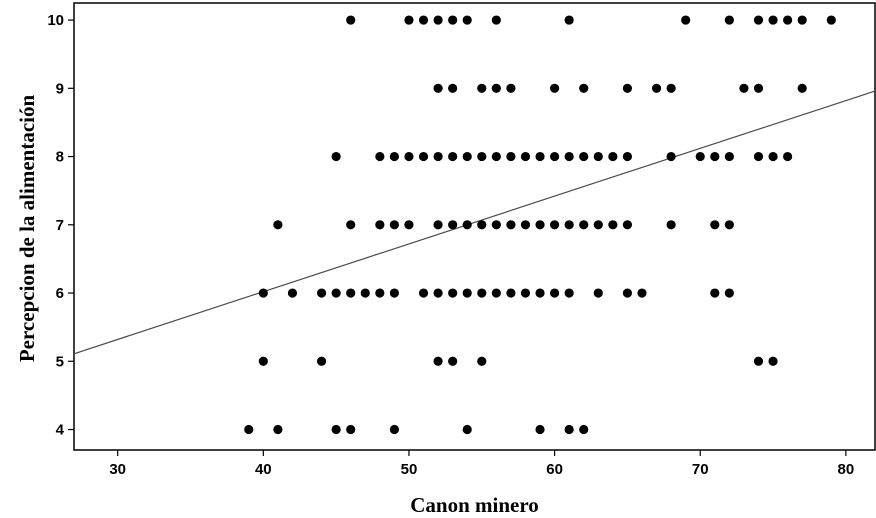  What do you see at coordinates (60, 157) in the screenshot?
I see `y-tick-label: 8` at bounding box center [60, 157].